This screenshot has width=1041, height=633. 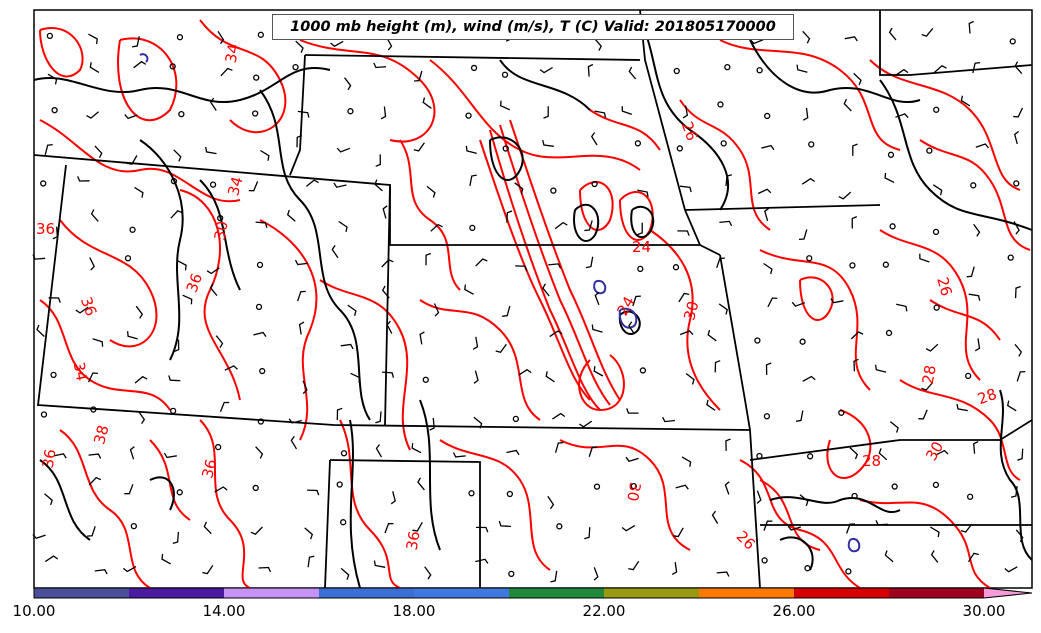 I want to click on contour-label-5: 36, so click(x=194, y=283).